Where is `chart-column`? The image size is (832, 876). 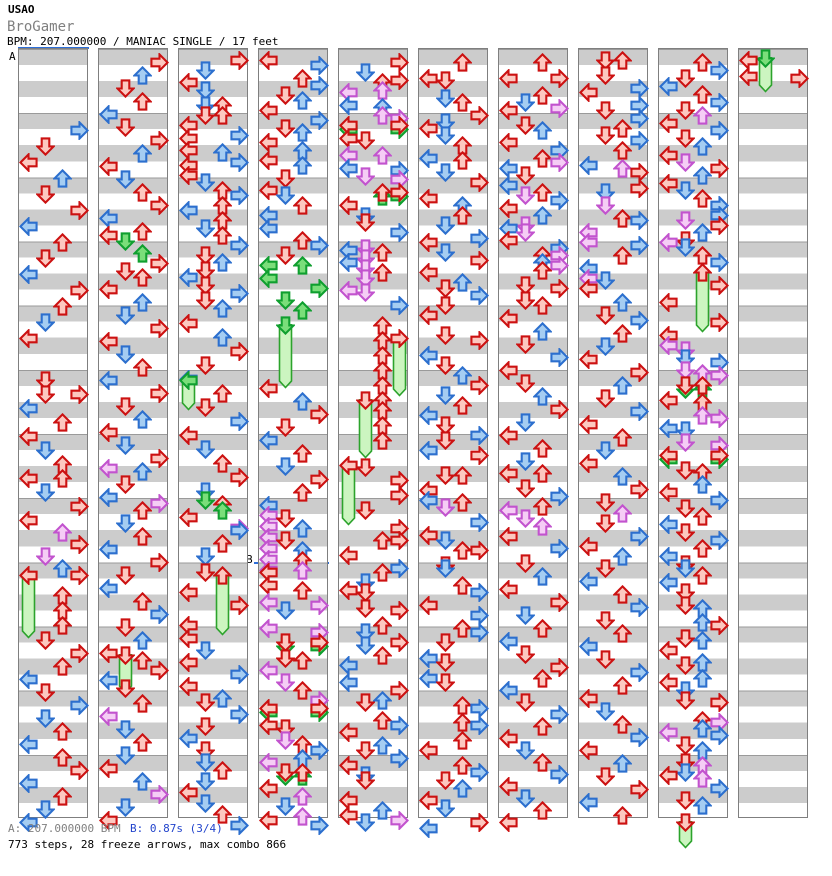 chart-column is located at coordinates (213, 441).